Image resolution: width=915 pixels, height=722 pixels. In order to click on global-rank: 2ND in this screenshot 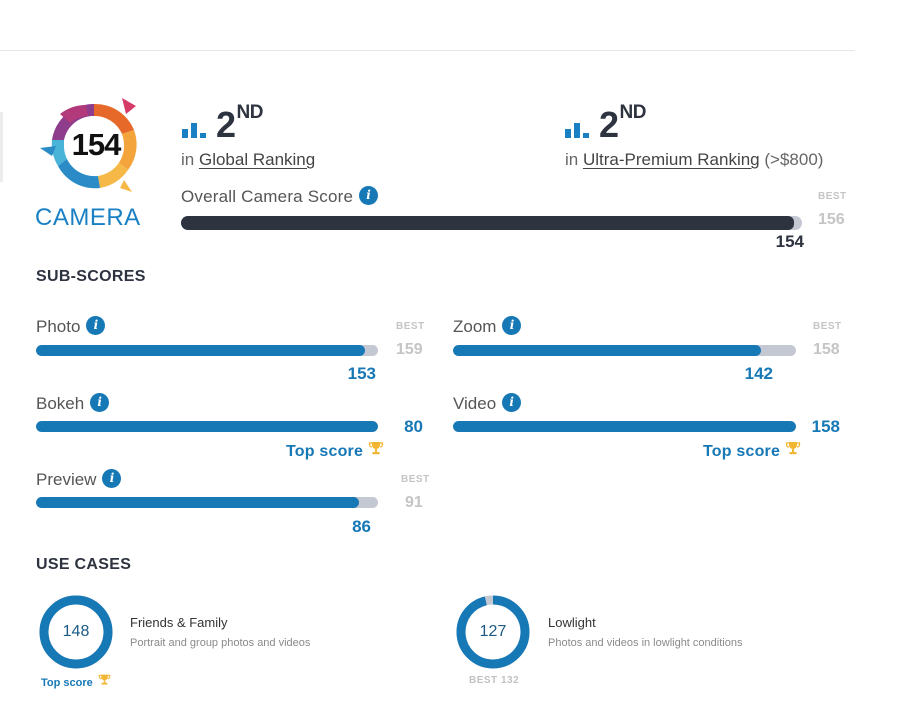, I will do `click(239, 123)`.